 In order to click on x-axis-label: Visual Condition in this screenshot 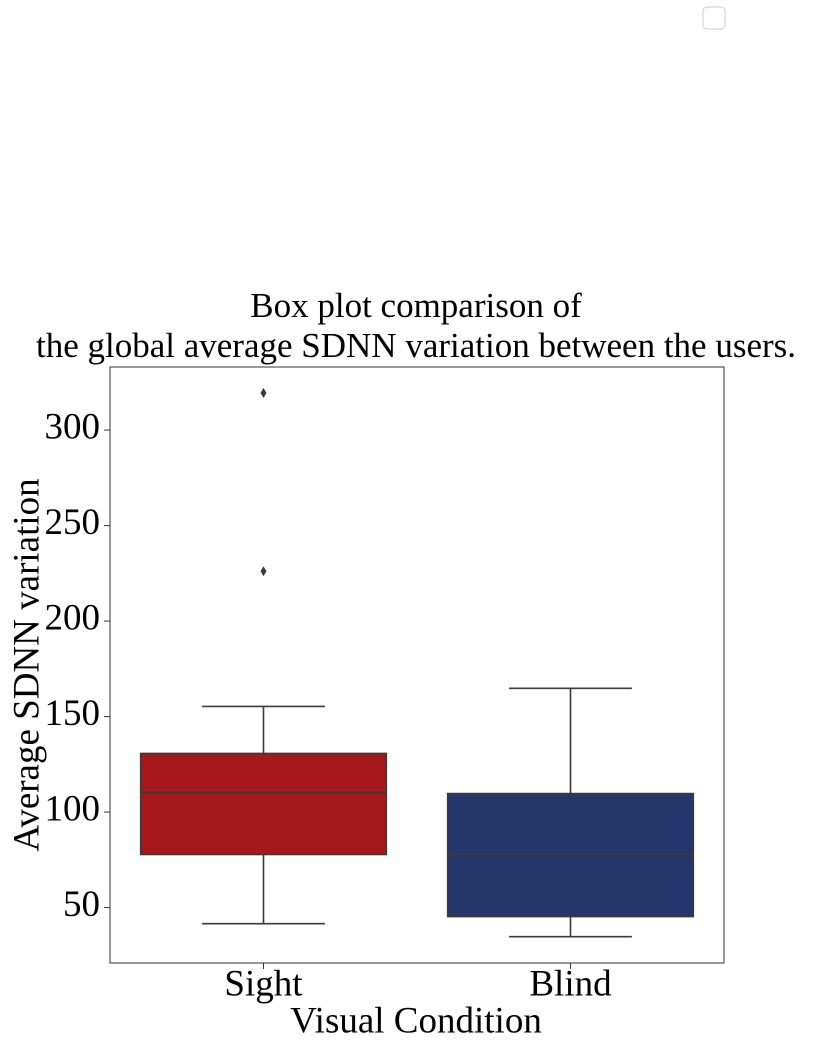, I will do `click(416, 1020)`.